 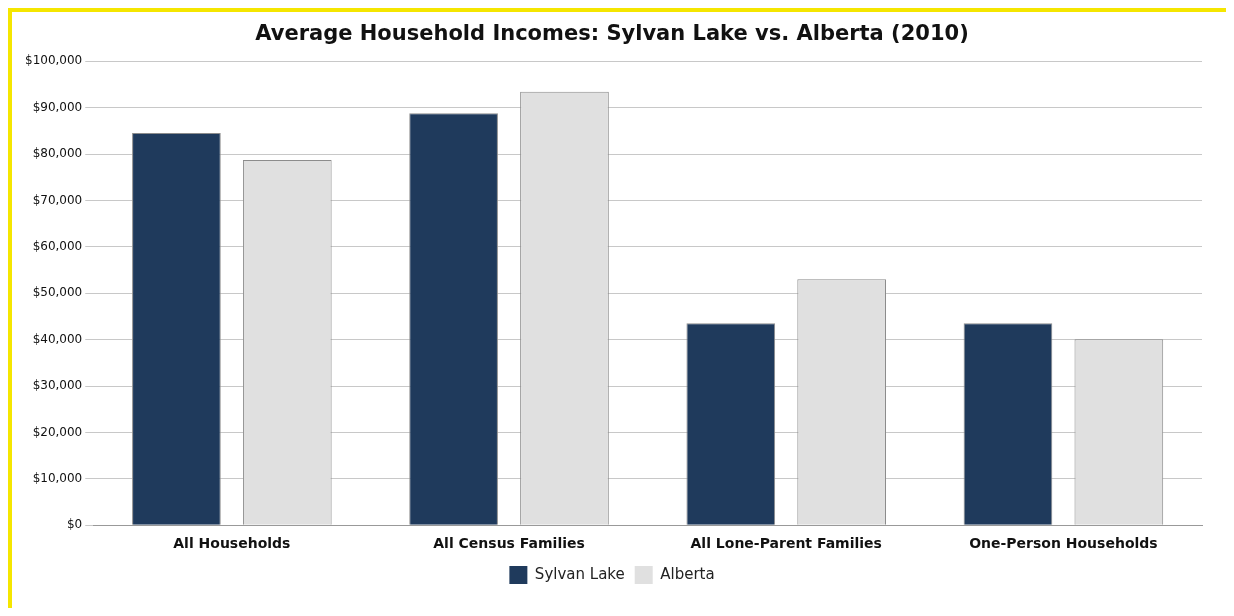 I want to click on y-tick-label: $90,000, so click(x=57, y=106).